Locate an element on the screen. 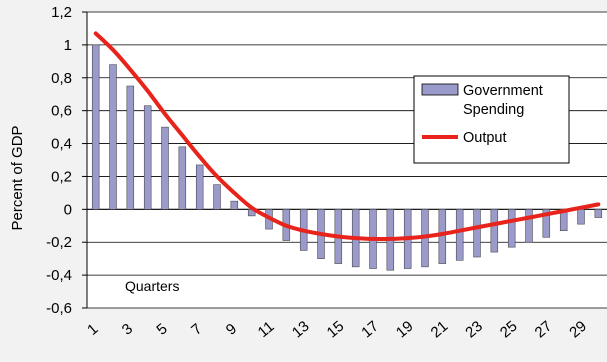 This screenshot has height=362, width=607. x-axis-title: Quarters is located at coordinates (152, 286).